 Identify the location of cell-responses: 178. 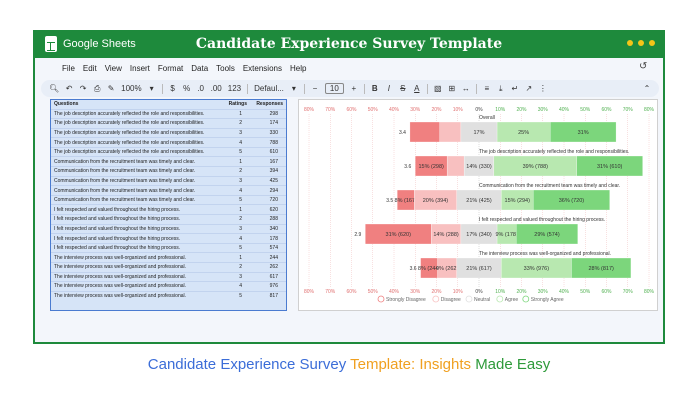
(267, 238).